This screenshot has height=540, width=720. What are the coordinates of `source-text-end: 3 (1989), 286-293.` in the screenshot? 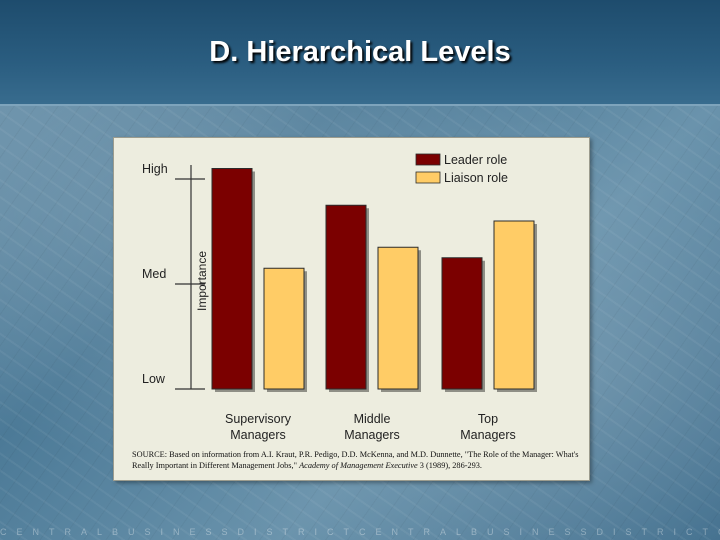 It's located at (449, 465).